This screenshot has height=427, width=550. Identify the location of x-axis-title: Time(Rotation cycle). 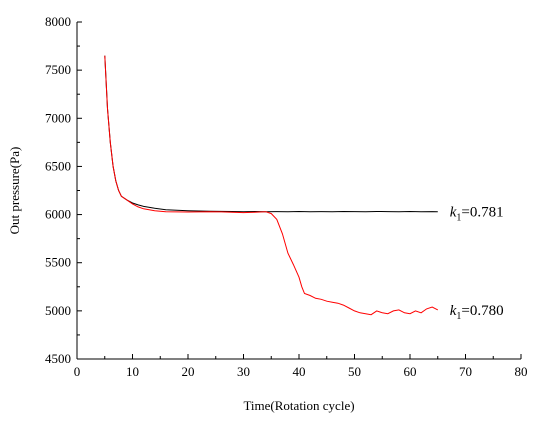
(298, 405).